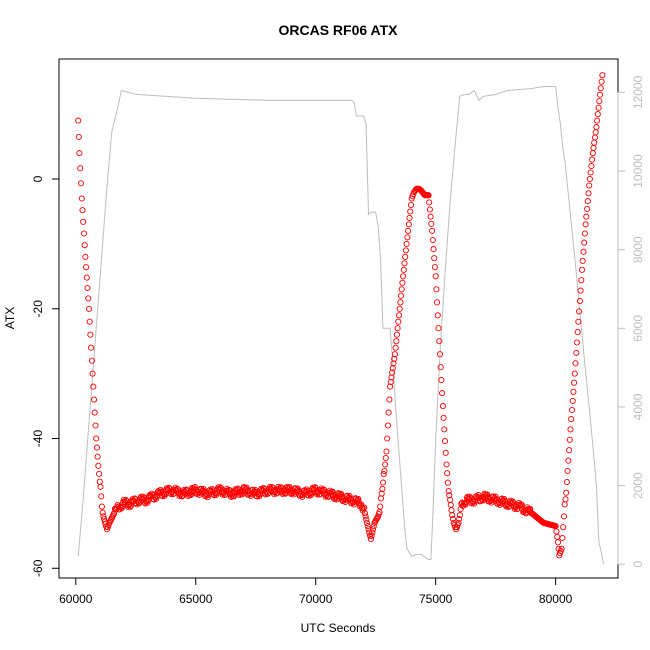  Describe the element at coordinates (638, 485) in the screenshot. I see `y2-tick-label: 2000` at that location.